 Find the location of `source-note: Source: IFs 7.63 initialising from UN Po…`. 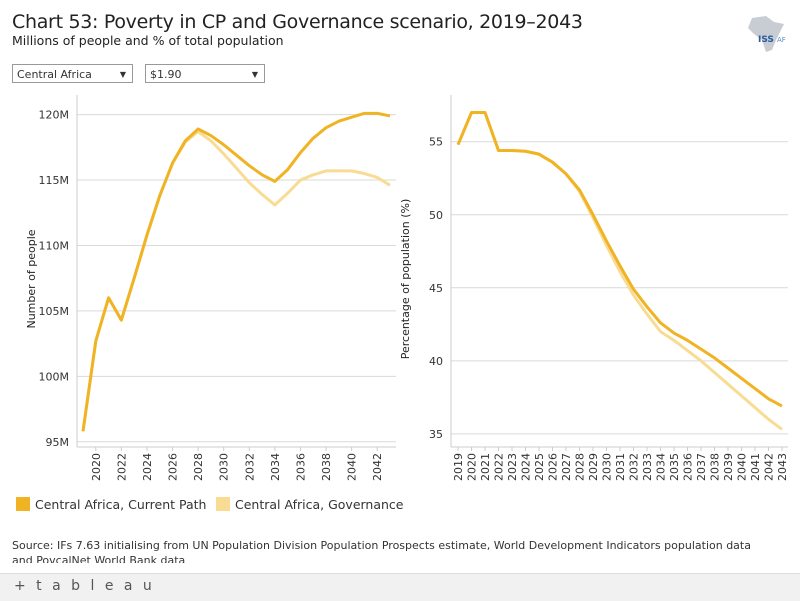

source-note: Source: IFs 7.63 initialising from UN Po… is located at coordinates (381, 551).